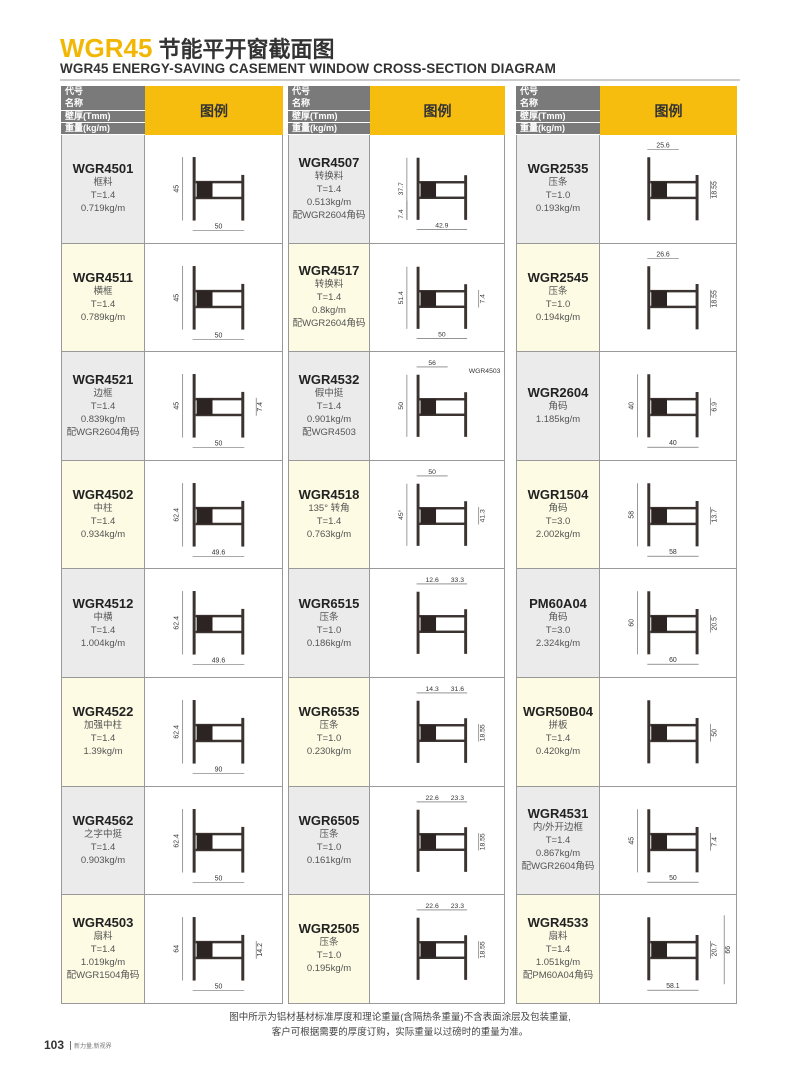 The height and width of the screenshot is (1085, 800). What do you see at coordinates (437, 732) in the screenshot?
I see `profile-drawing: 14.3 31.6 18.55` at bounding box center [437, 732].